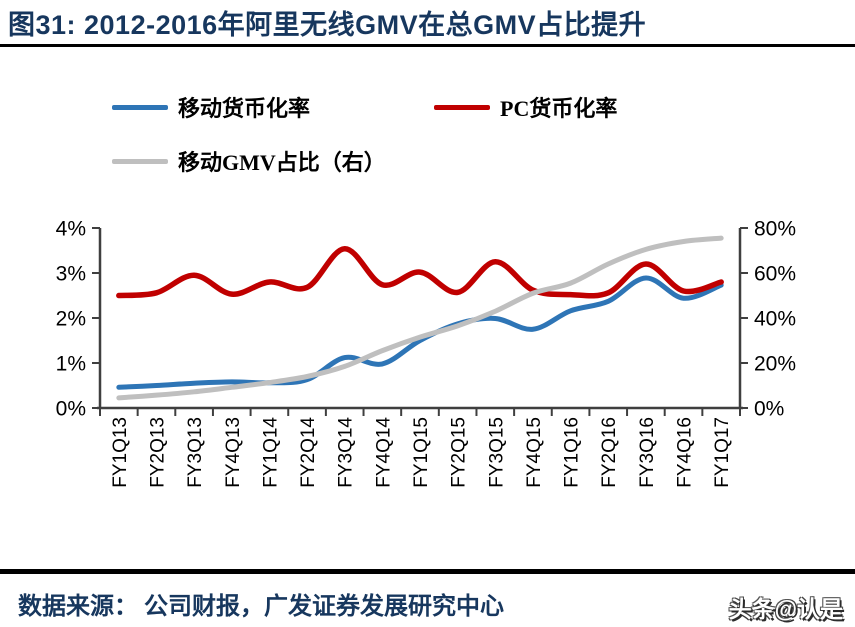 The height and width of the screenshot is (627, 855). I want to click on left-axis-tick-label: 0%, so click(71, 409).